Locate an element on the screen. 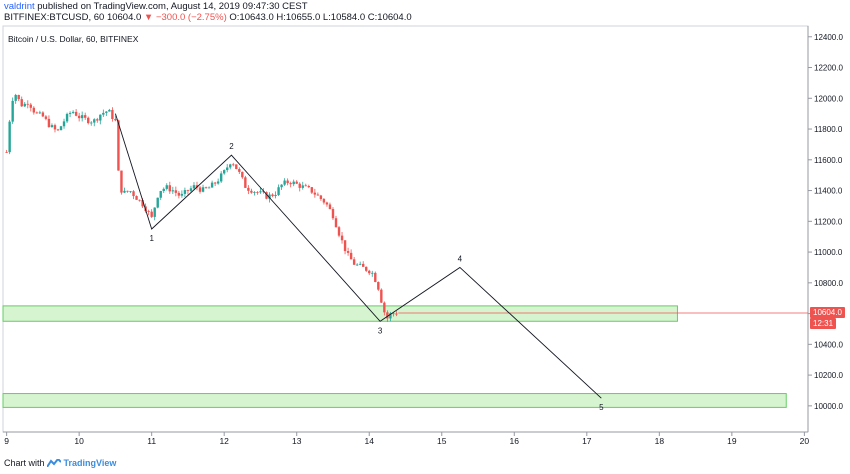 Image resolution: width=850 pixels, height=474 pixels. price-change: ▼ −300.0 (−2.75%) is located at coordinates (185, 17).